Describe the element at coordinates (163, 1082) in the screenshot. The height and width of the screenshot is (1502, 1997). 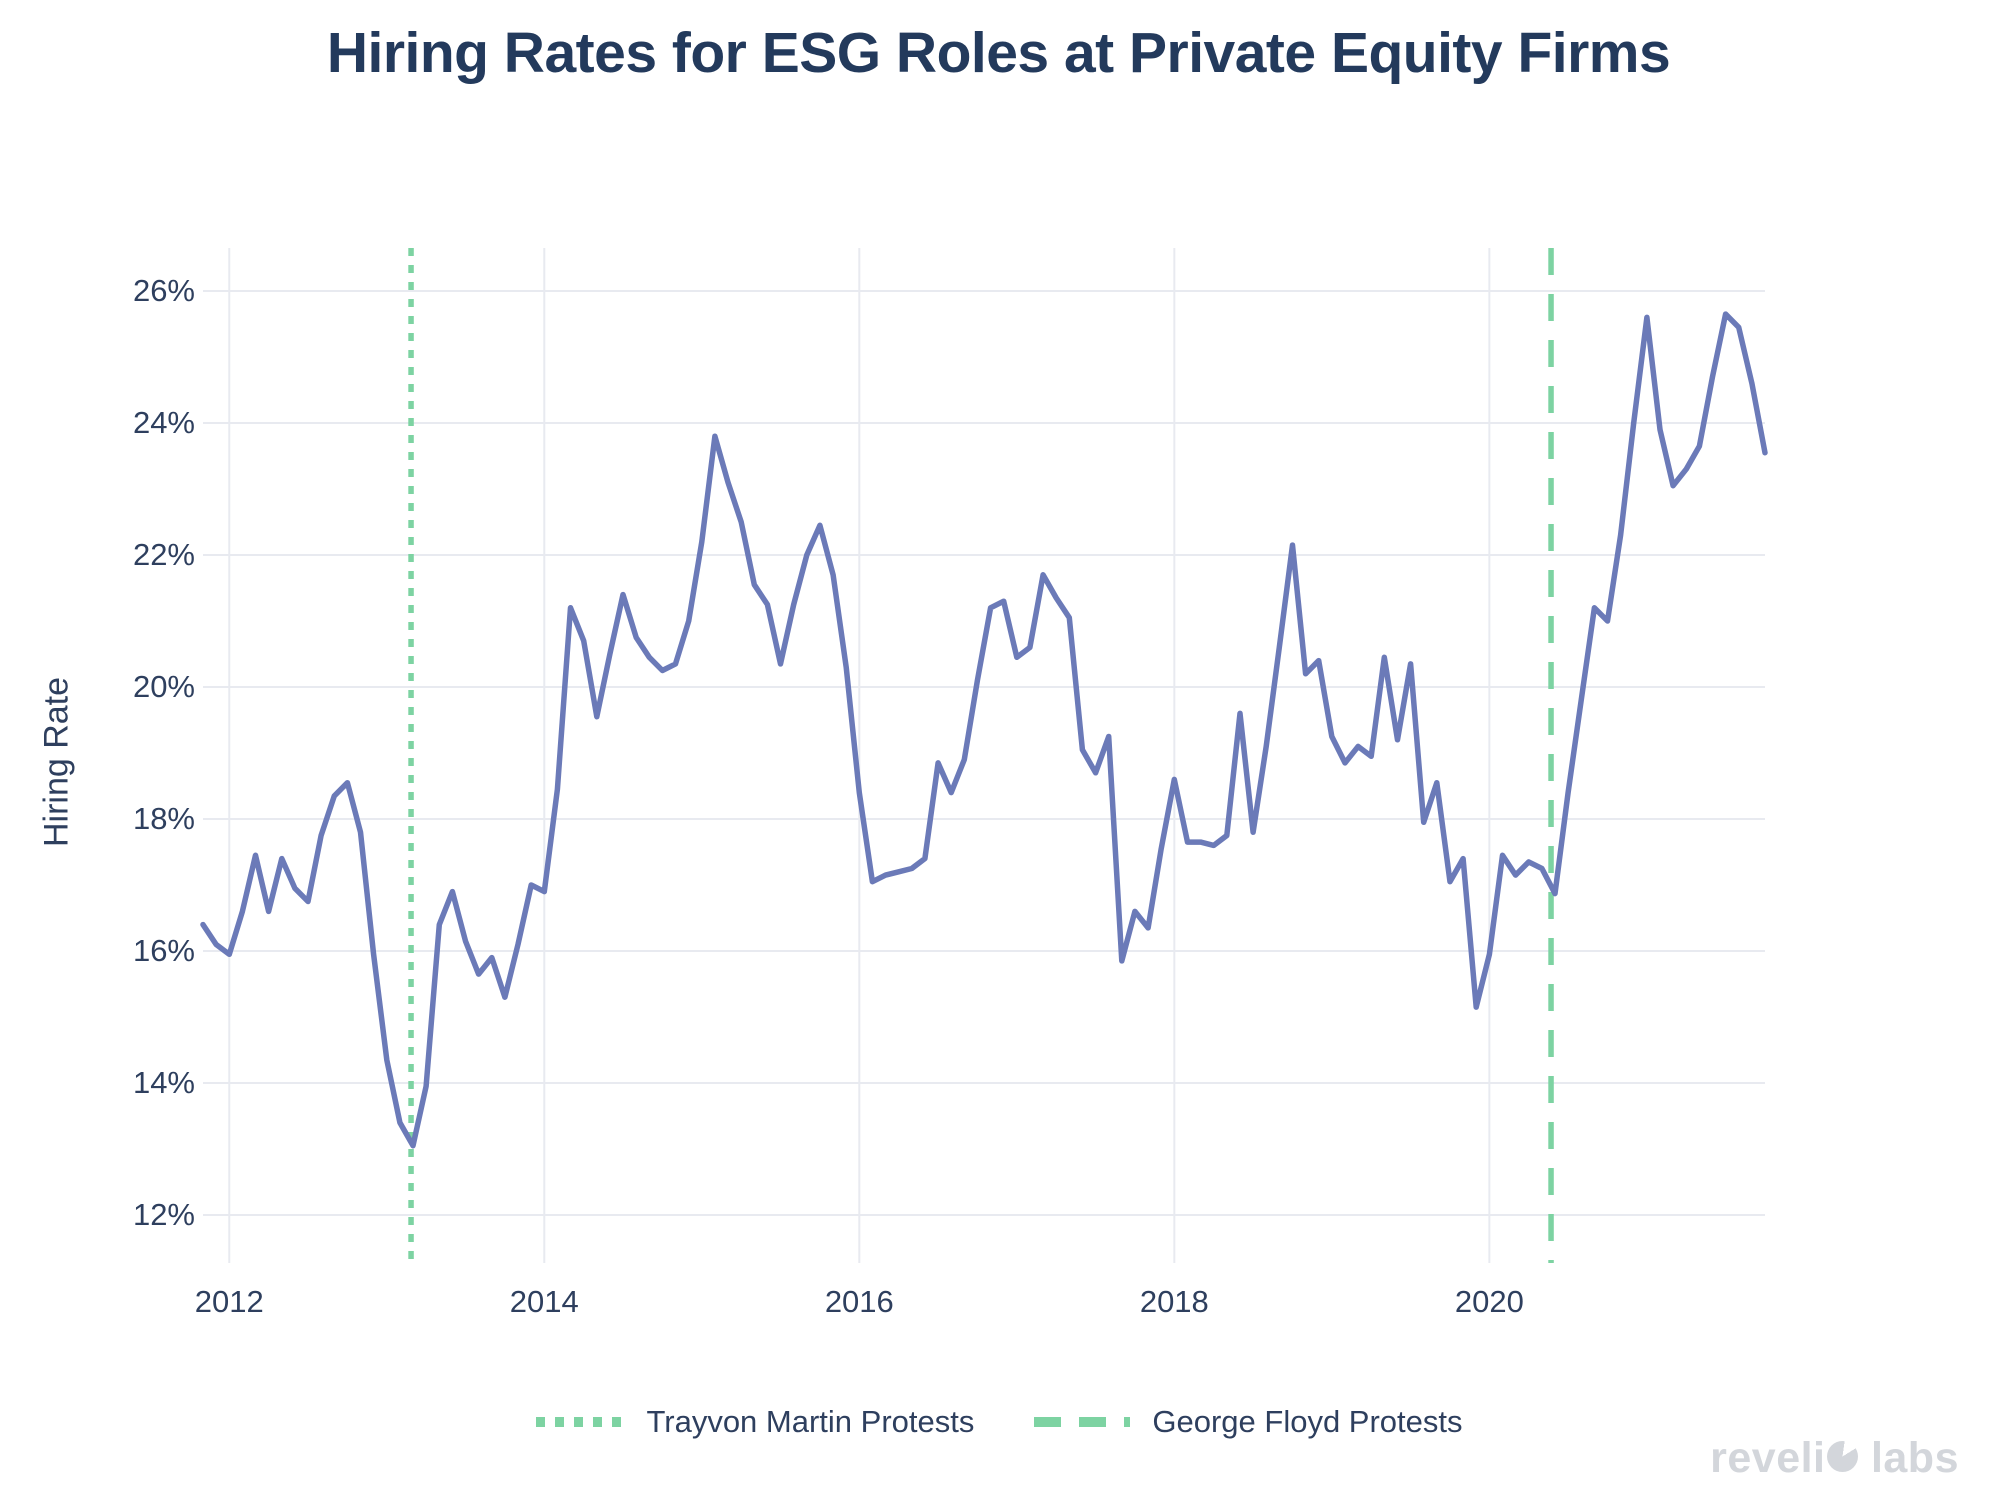
I see `y-tick-label: 14%` at that location.